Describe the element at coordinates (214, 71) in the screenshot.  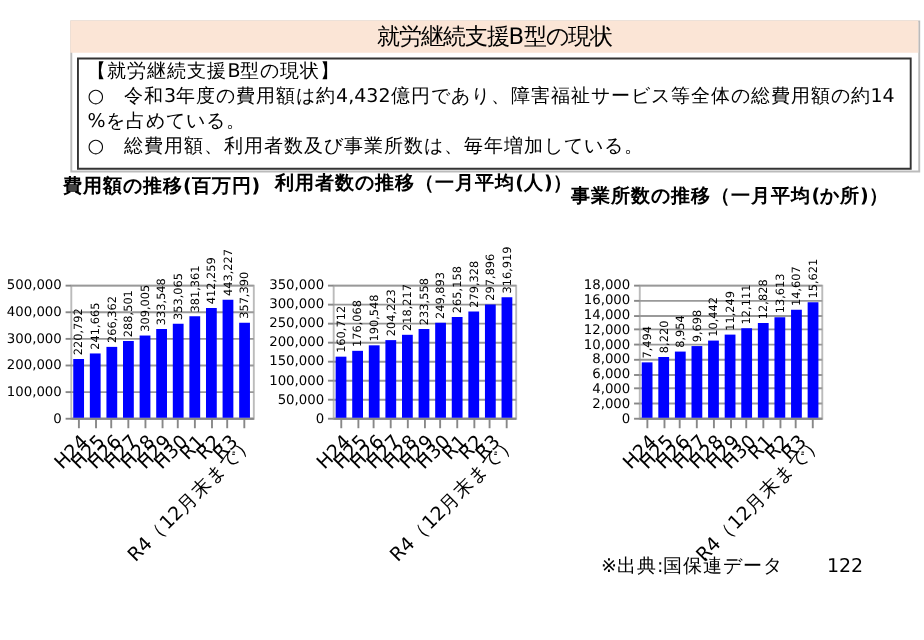
I see `text: 【就労継続支援B型の現状】` at that location.